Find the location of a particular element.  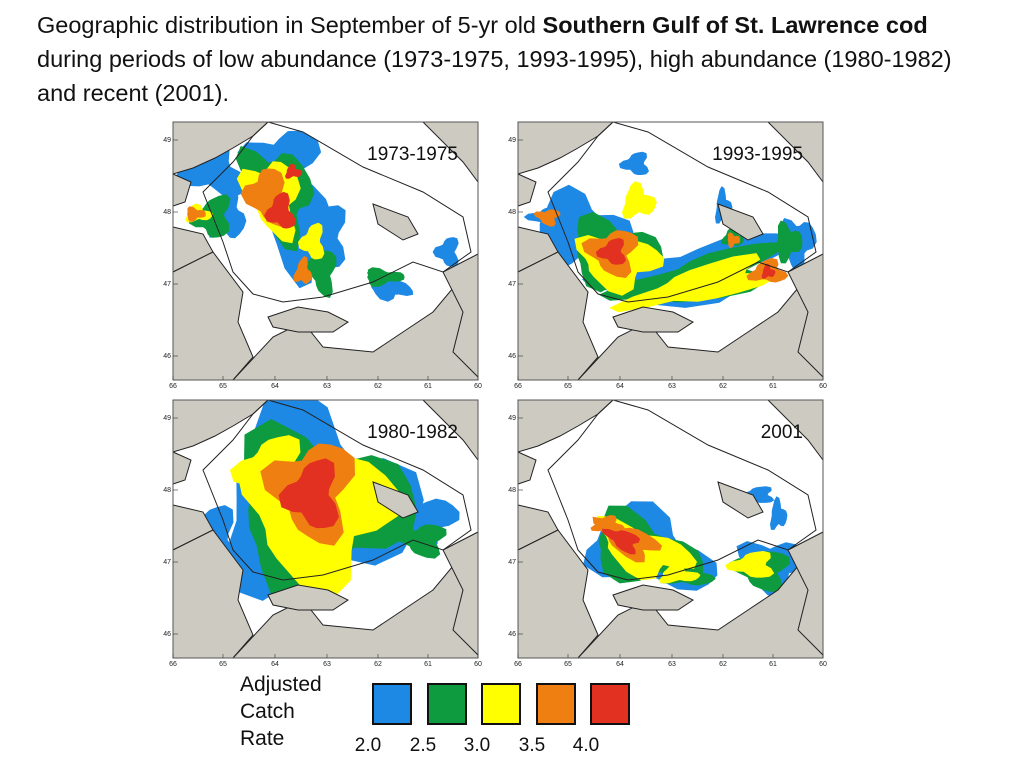

map-svg: 49 48 47 46 66 65 64 63 62 61 60 1980-1982 is located at coordinates (322, 533).